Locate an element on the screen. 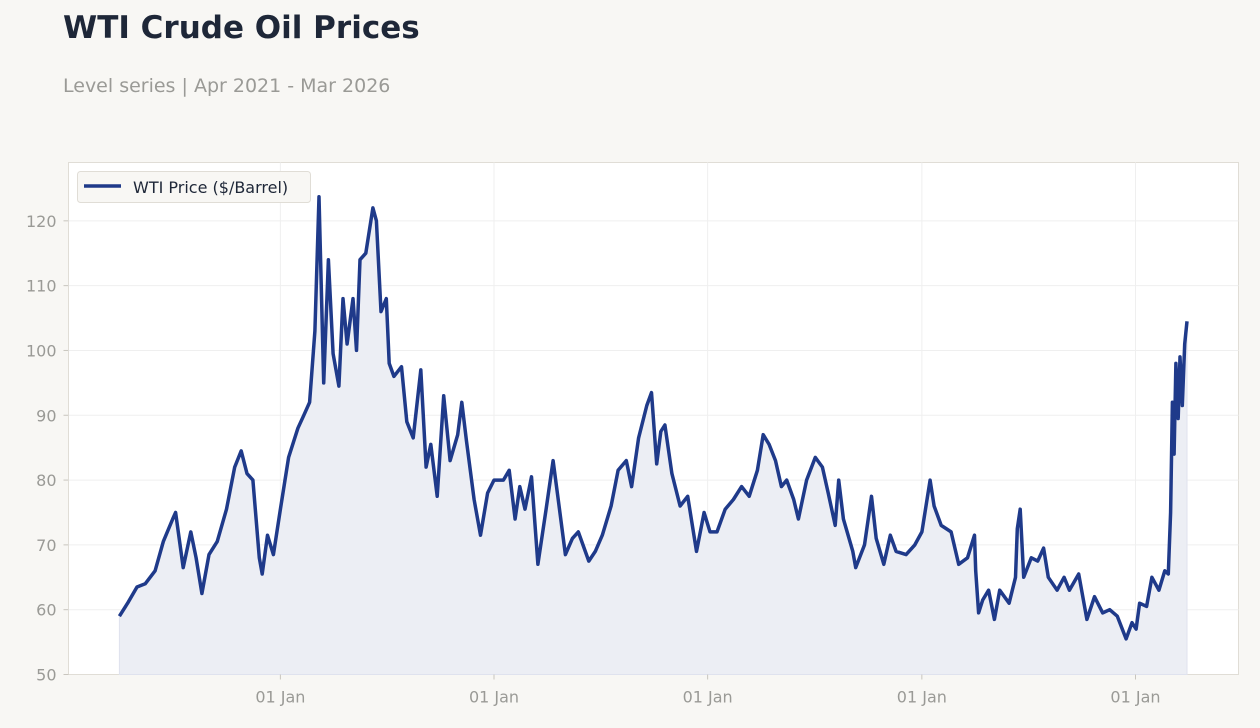  y-tick-label: 70 is located at coordinates (46, 545).